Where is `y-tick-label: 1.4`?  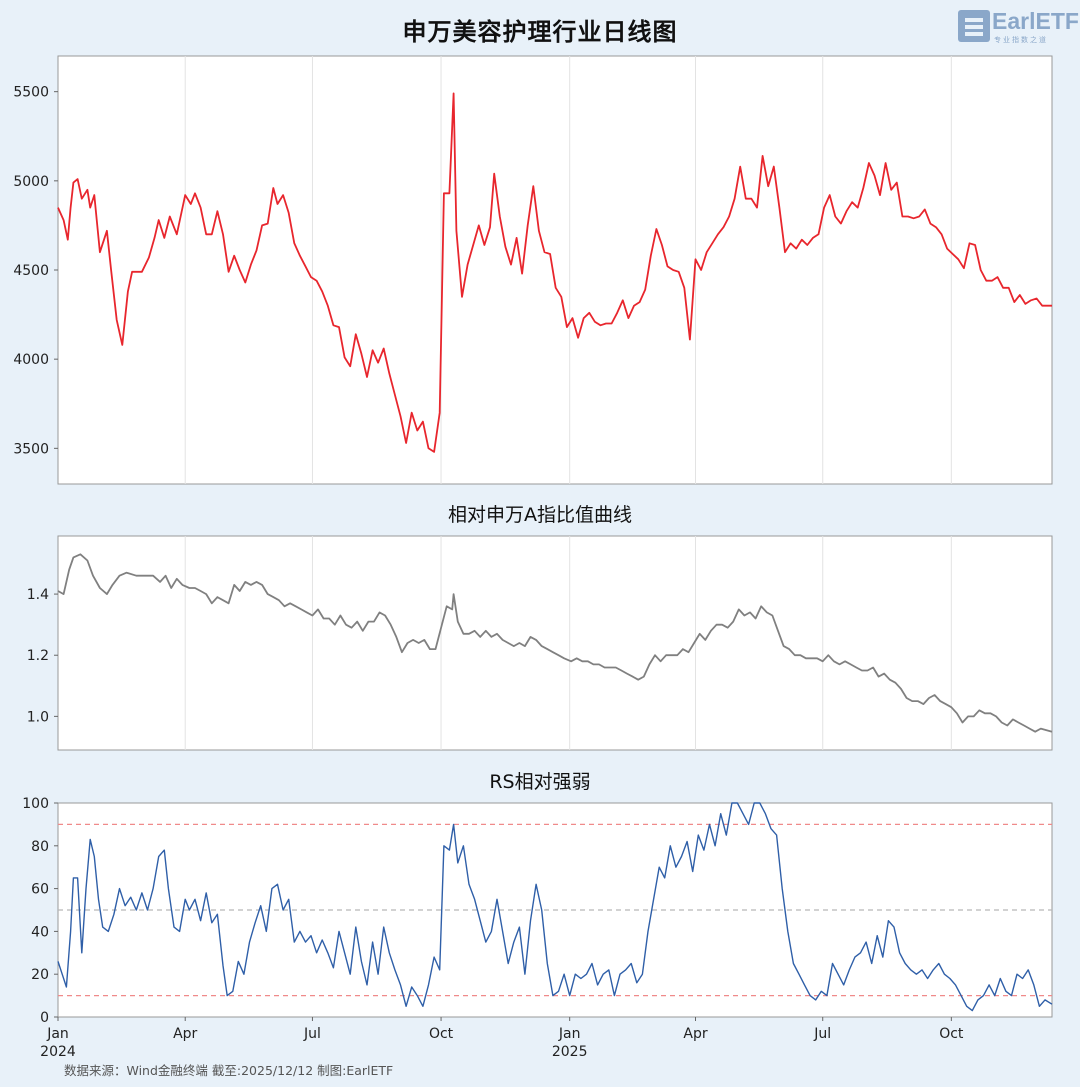
y-tick-label: 1.4 is located at coordinates (38, 595).